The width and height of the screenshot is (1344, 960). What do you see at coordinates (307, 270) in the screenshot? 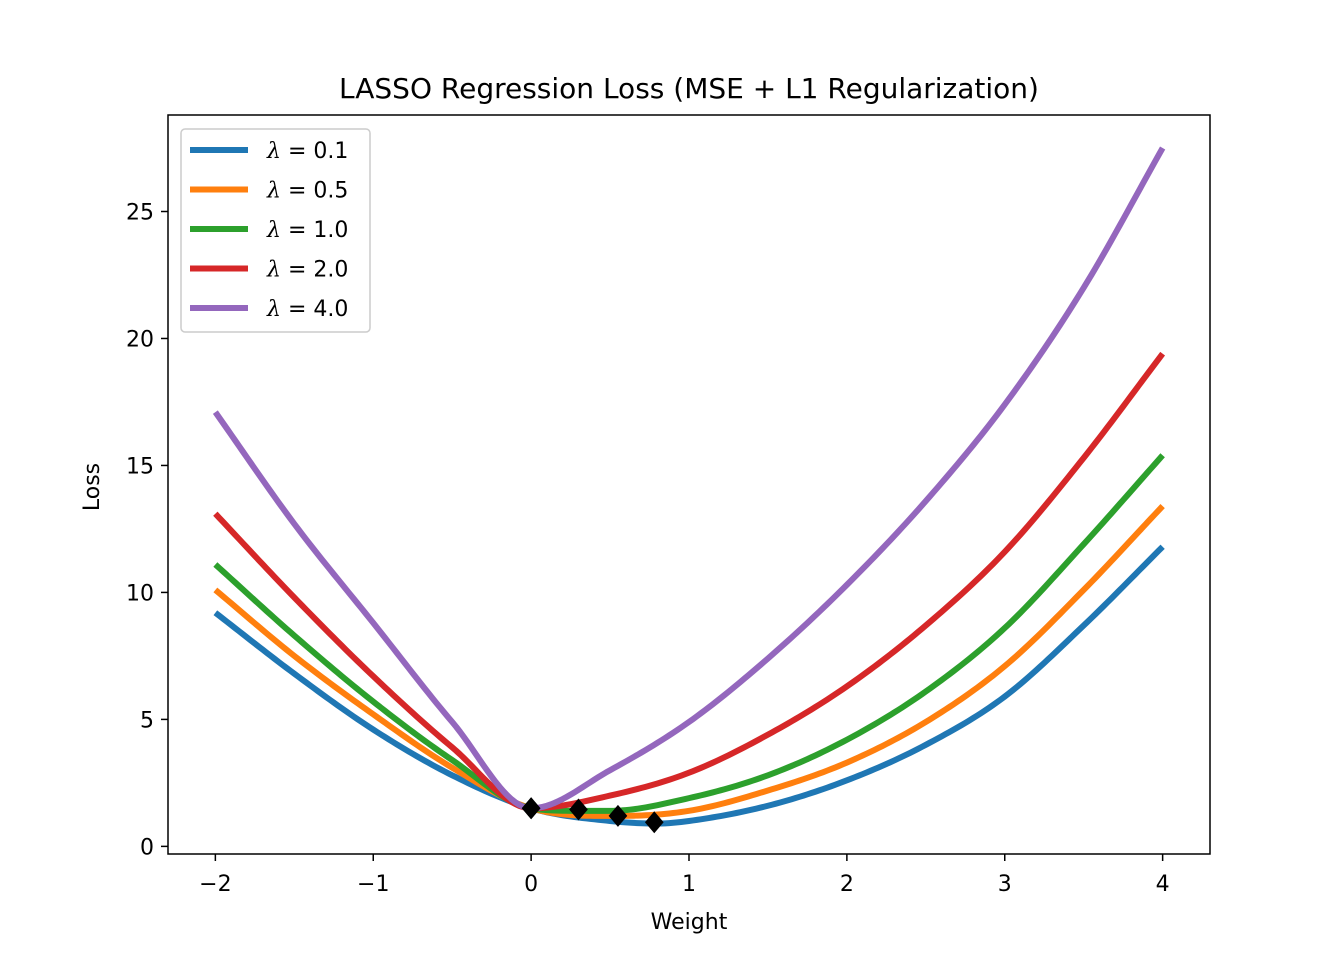
I see `legend-label-3: λ = 2.0` at bounding box center [307, 270].